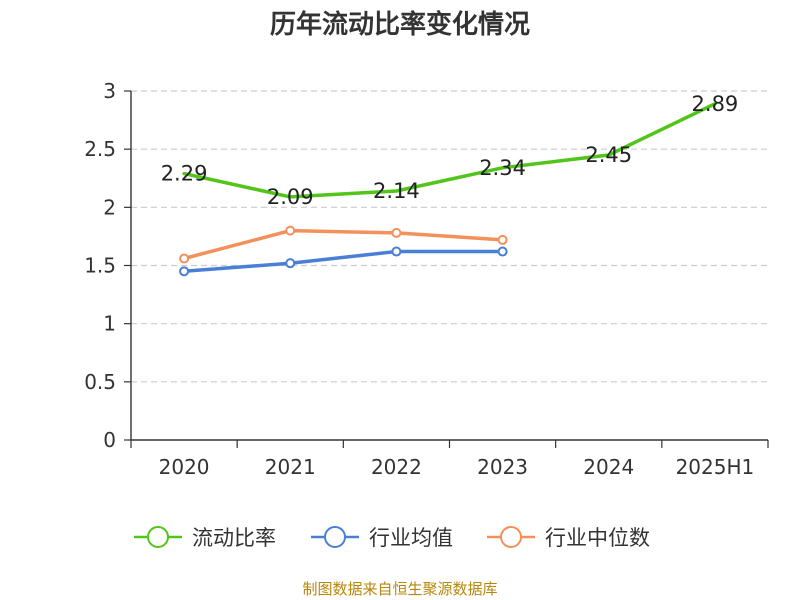  What do you see at coordinates (400, 24) in the screenshot?
I see `chart-title: 历年流动比率变化情况` at bounding box center [400, 24].